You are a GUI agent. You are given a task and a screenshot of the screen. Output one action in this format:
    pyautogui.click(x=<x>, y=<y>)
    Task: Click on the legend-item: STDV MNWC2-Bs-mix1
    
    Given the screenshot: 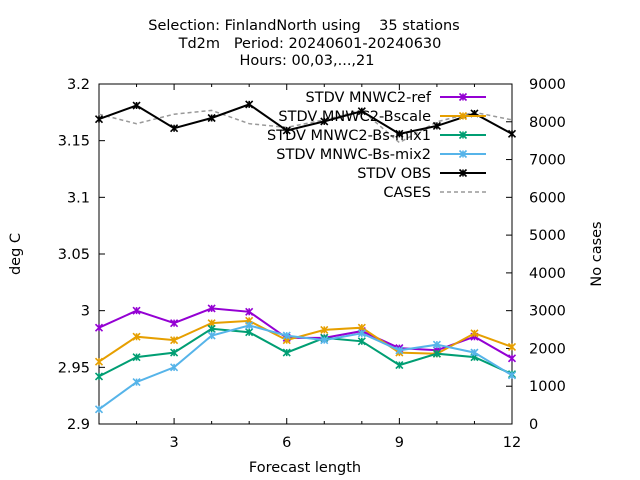 What is the action you would take?
    pyautogui.click(x=376, y=136)
    